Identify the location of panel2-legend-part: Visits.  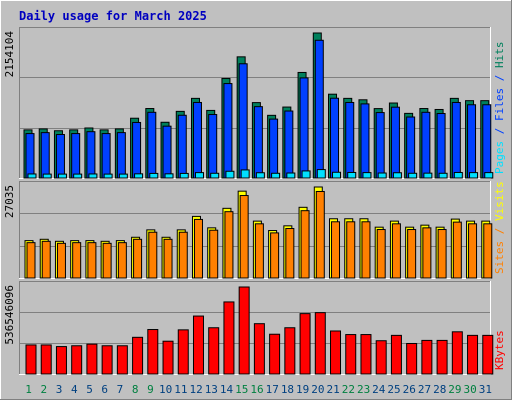
(499, 201).